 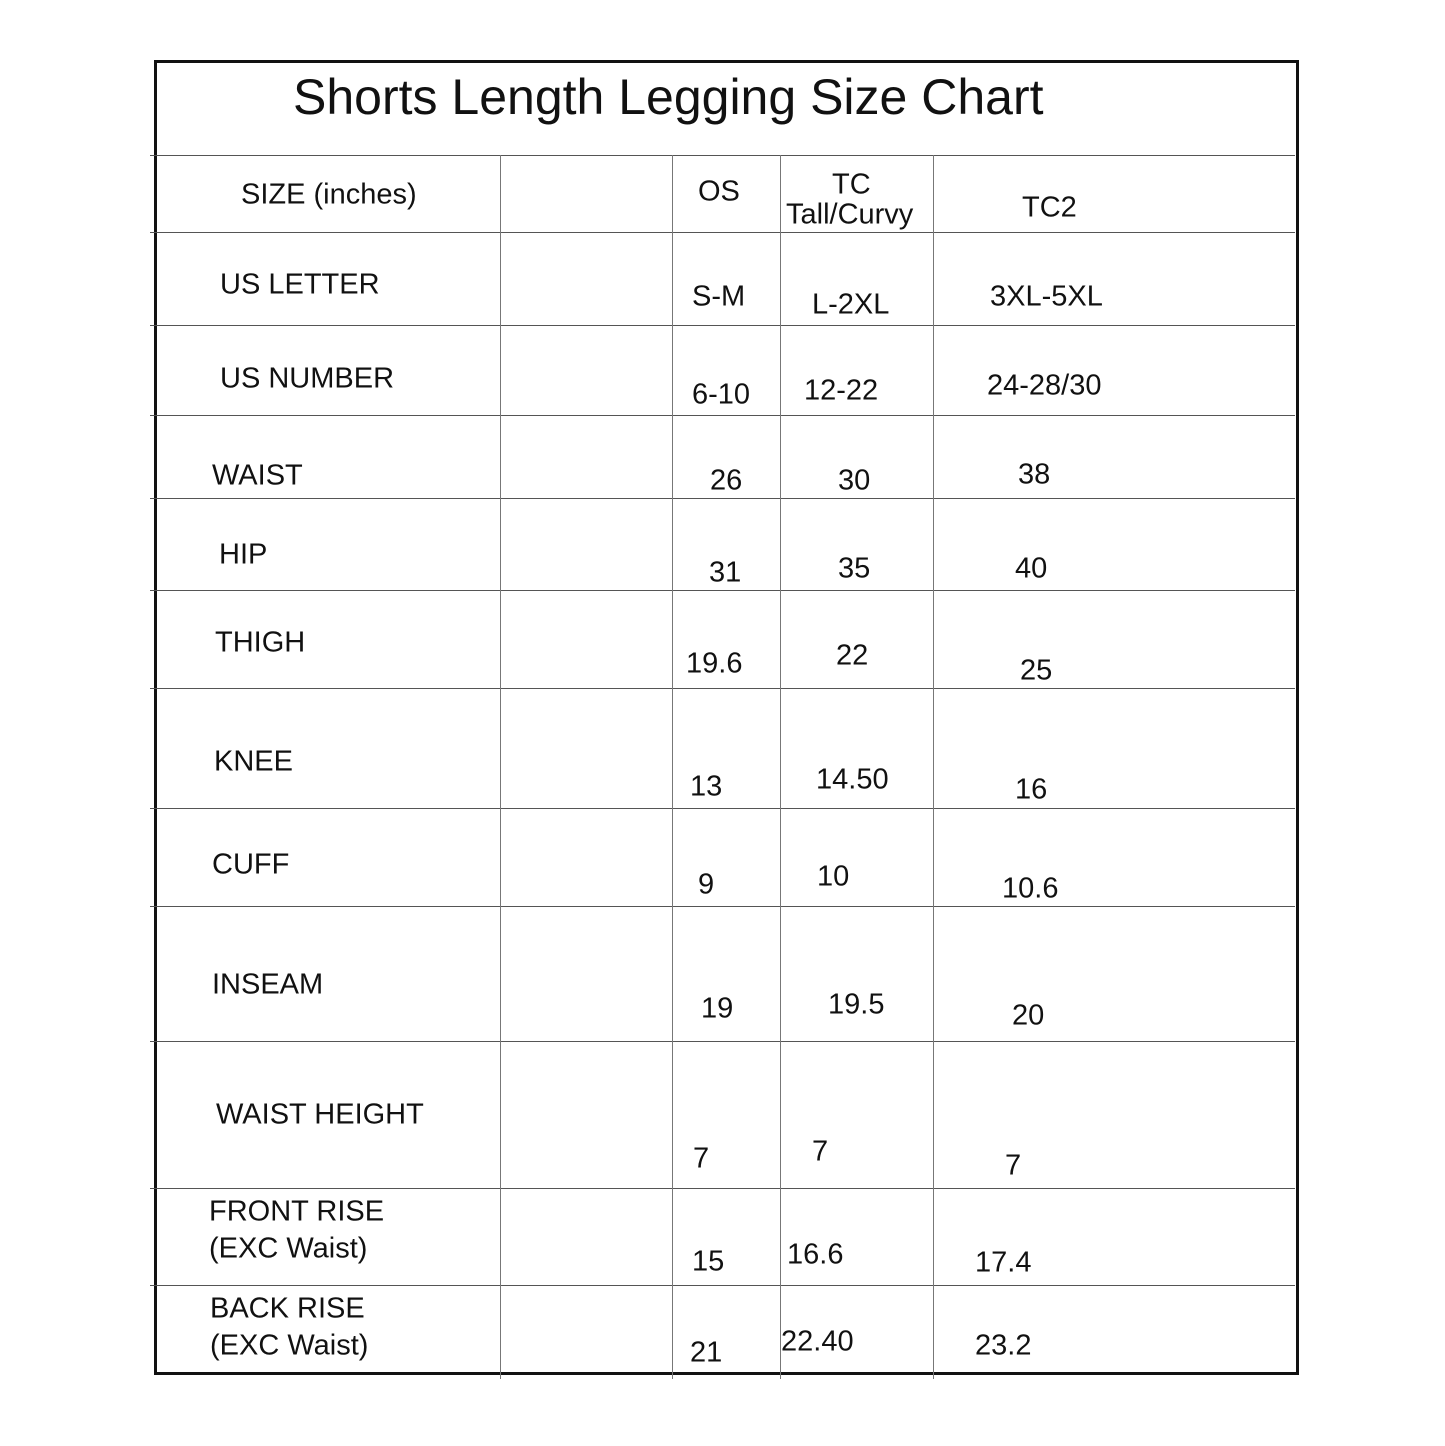 What do you see at coordinates (721, 394) in the screenshot?
I see `row-value: 6-10` at bounding box center [721, 394].